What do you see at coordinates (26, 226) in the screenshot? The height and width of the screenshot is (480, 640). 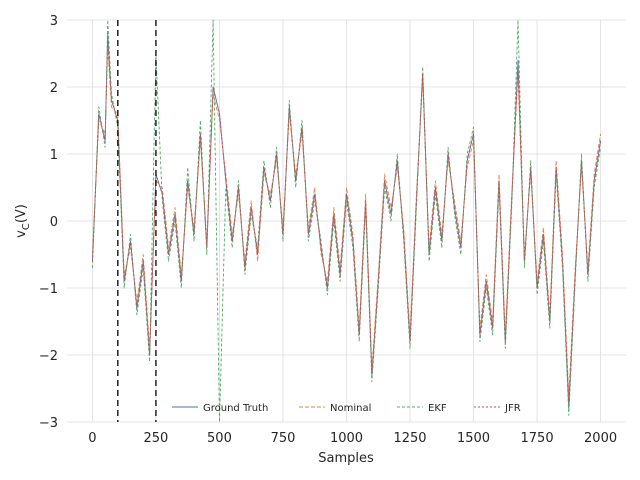 I see `y-axis-label-sub: C` at bounding box center [26, 226].